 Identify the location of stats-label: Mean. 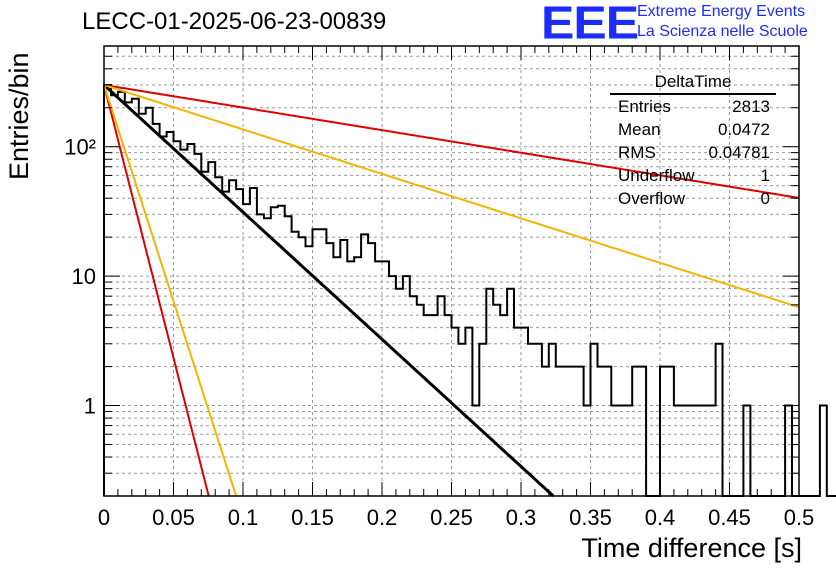
(639, 129).